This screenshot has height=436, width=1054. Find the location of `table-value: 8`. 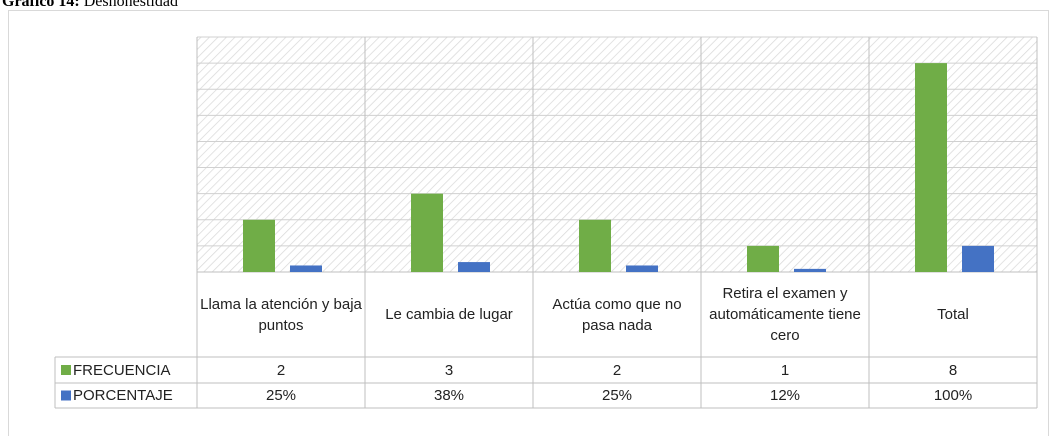

table-value: 8 is located at coordinates (953, 370).